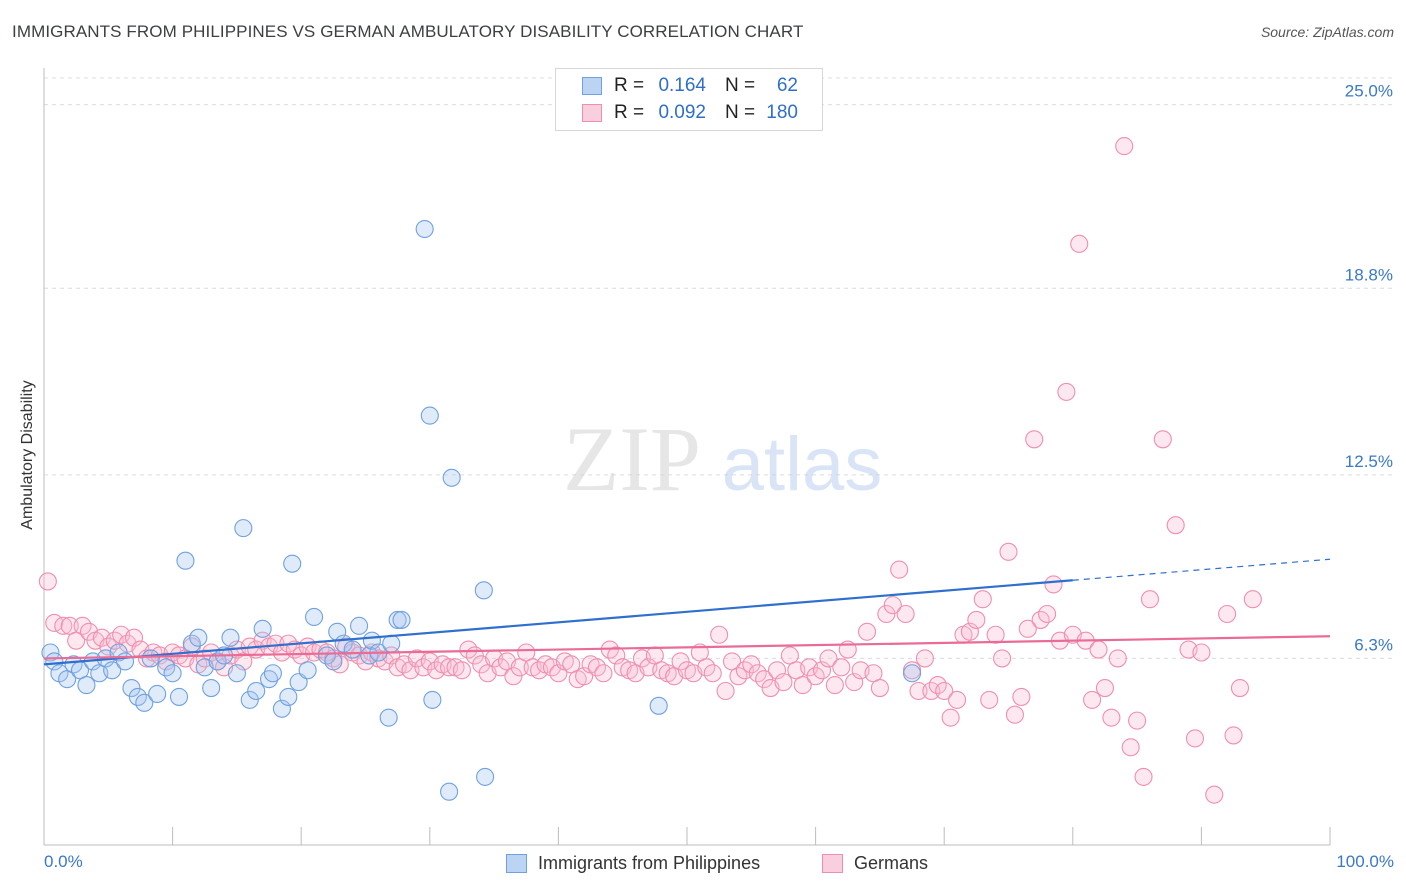  I want to click on n-label: N =, so click(740, 112).